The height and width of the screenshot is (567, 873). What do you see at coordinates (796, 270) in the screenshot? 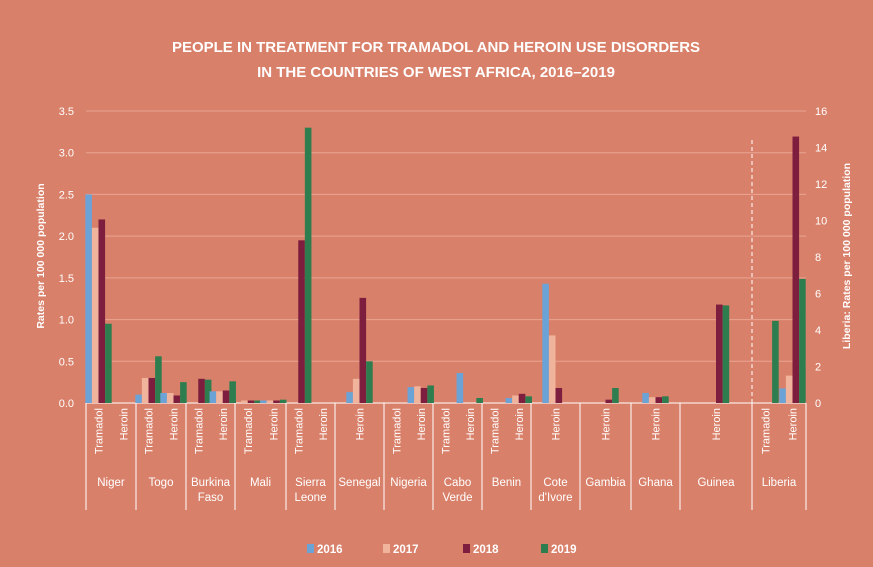
I see `bar-liberia-heroin-2018` at bounding box center [796, 270].